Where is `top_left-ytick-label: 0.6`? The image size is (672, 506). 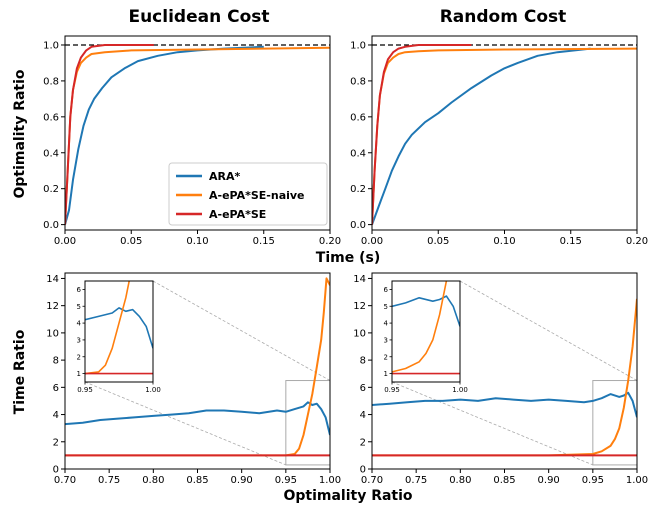 top_left-ytick-label: 0.6 is located at coordinates (51, 117).